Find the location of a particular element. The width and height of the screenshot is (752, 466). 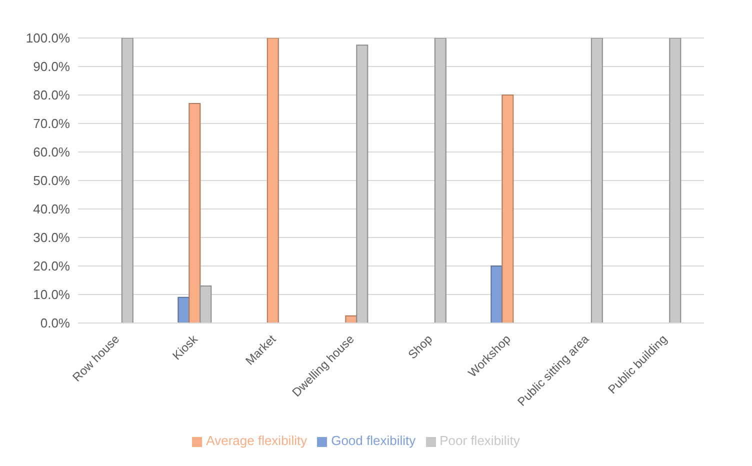

y-tick-label: 70.0% is located at coordinates (51, 124).